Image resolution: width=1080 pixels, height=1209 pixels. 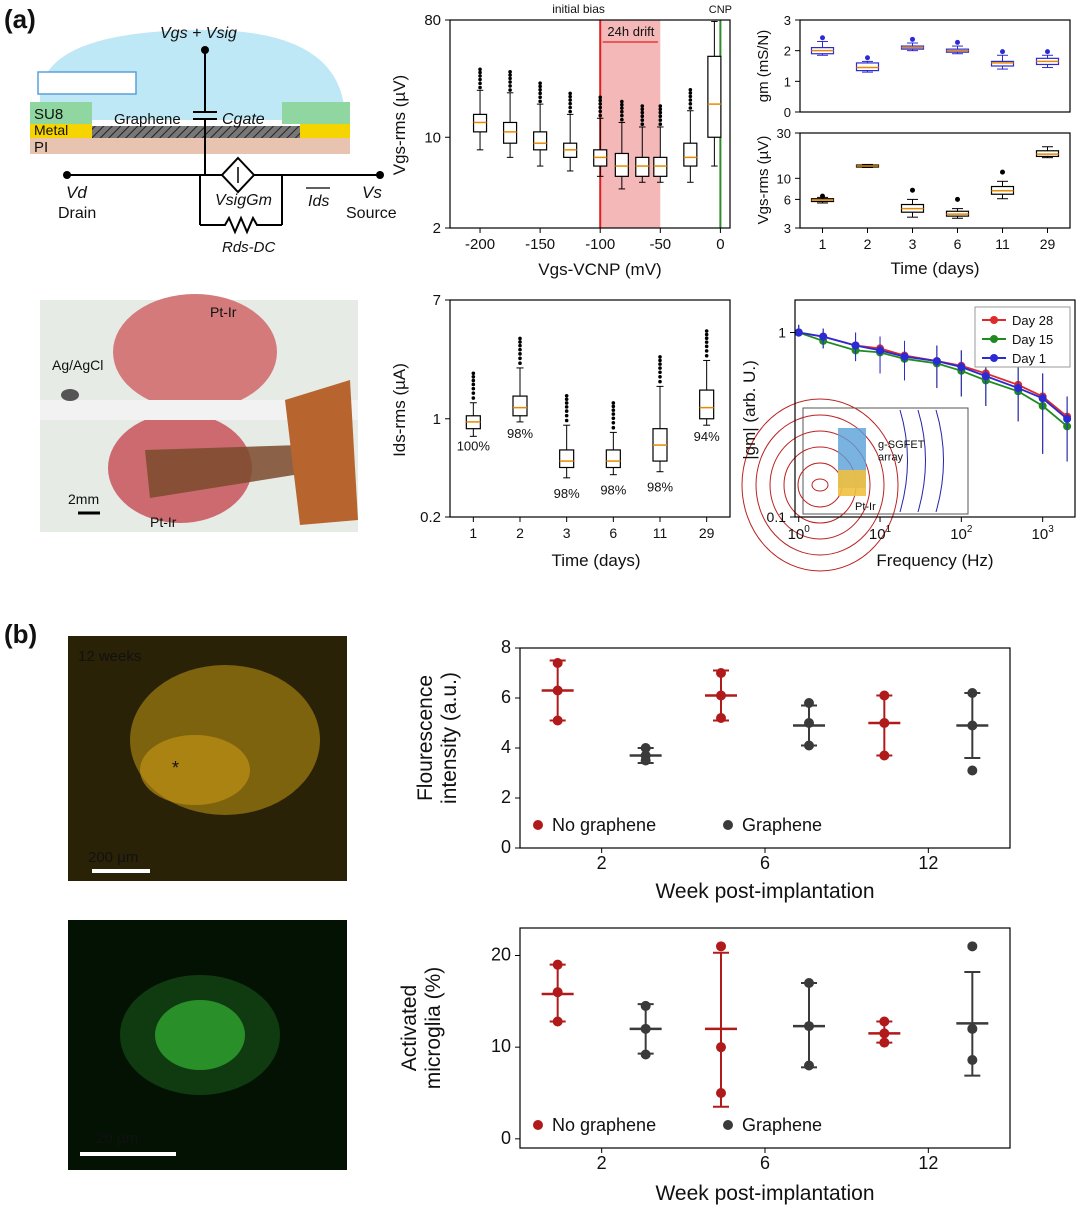 I want to click on y-axis-label: |gm| (arb. U.), so click(x=749, y=410).